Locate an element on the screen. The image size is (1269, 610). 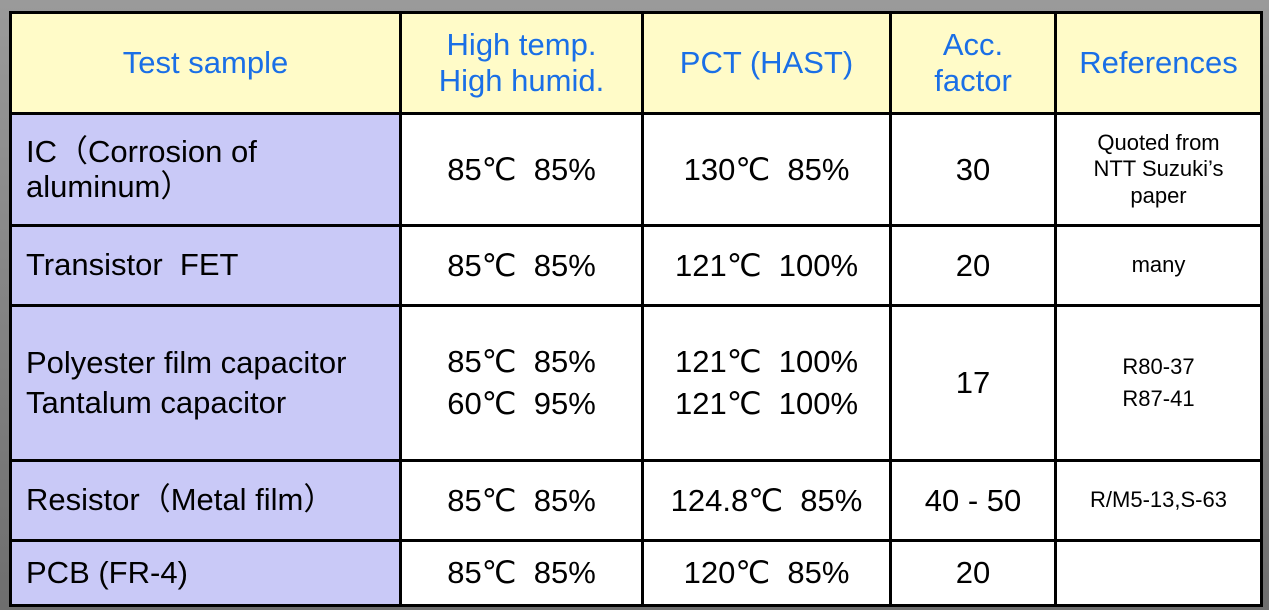
refs-cell is located at coordinates (1158, 573).